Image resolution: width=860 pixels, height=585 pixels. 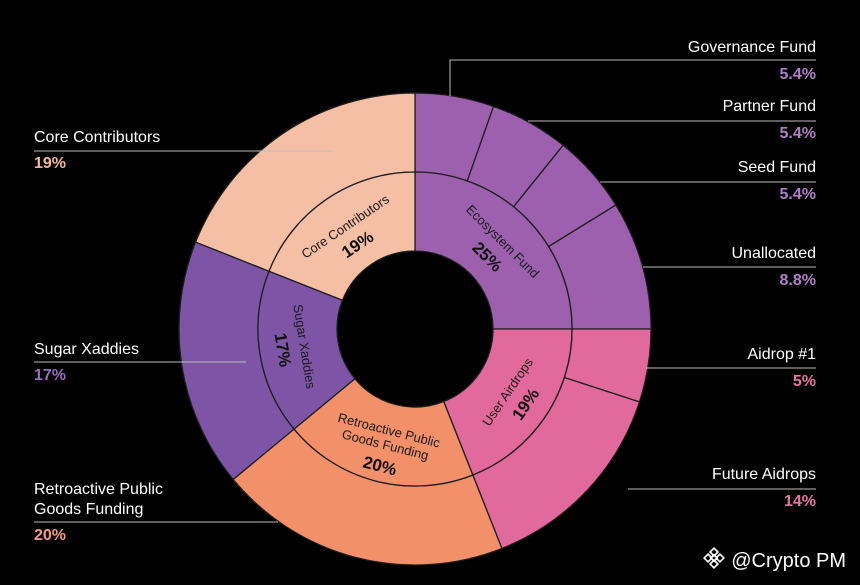 I want to click on outer-label-value: 20%, so click(x=50, y=535).